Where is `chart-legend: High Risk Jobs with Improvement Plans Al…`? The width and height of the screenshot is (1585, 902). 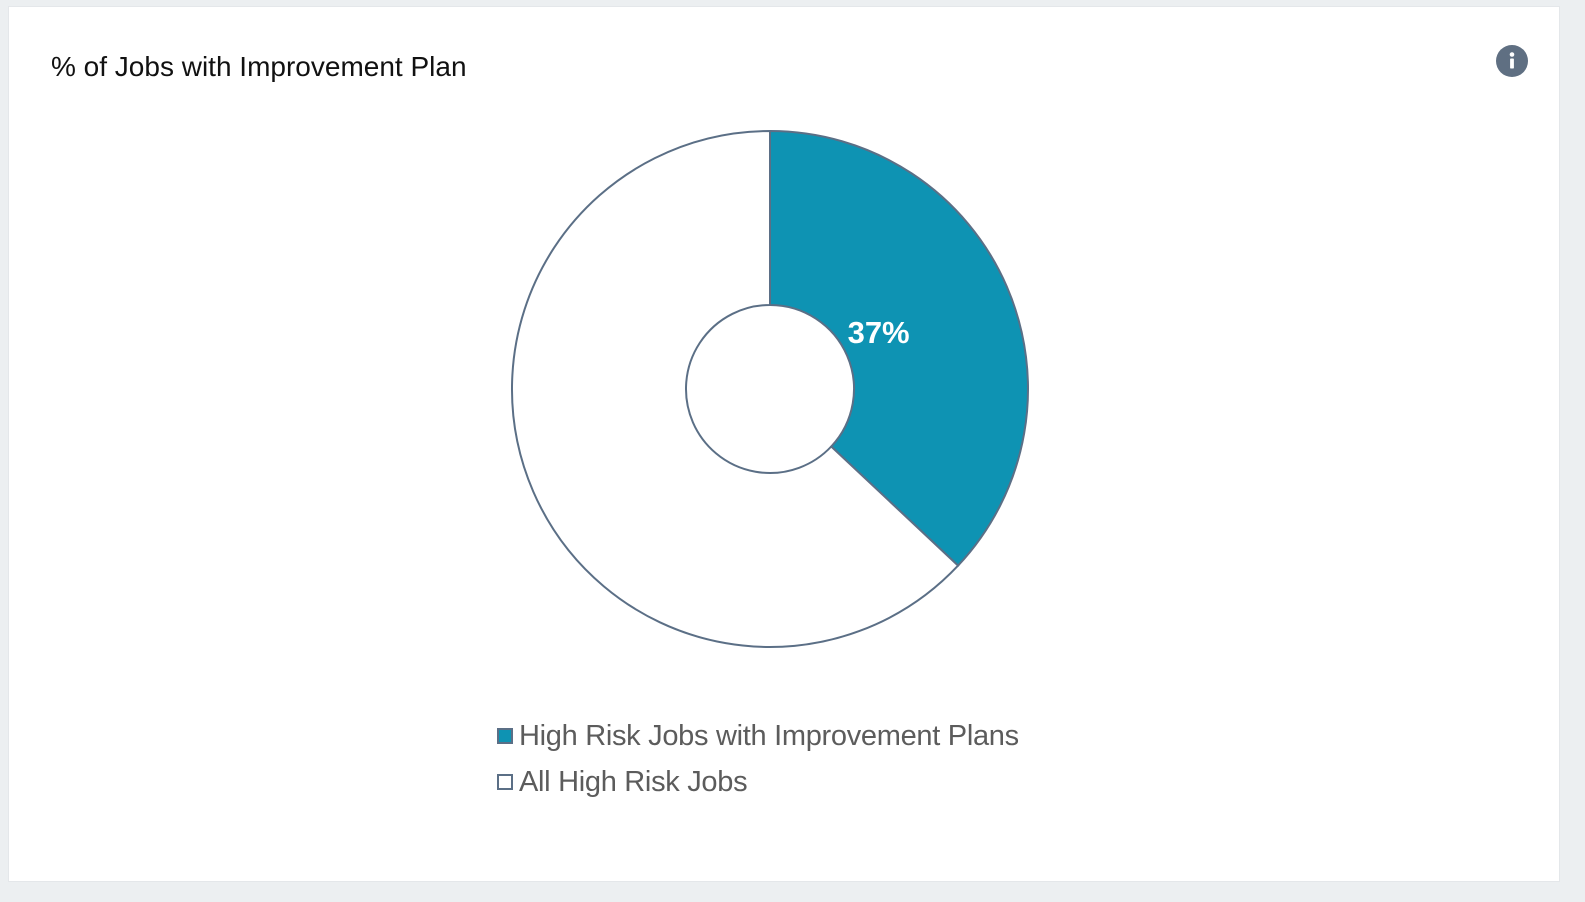
chart-legend: High Risk Jobs with Improvement Plans Al… is located at coordinates (758, 759).